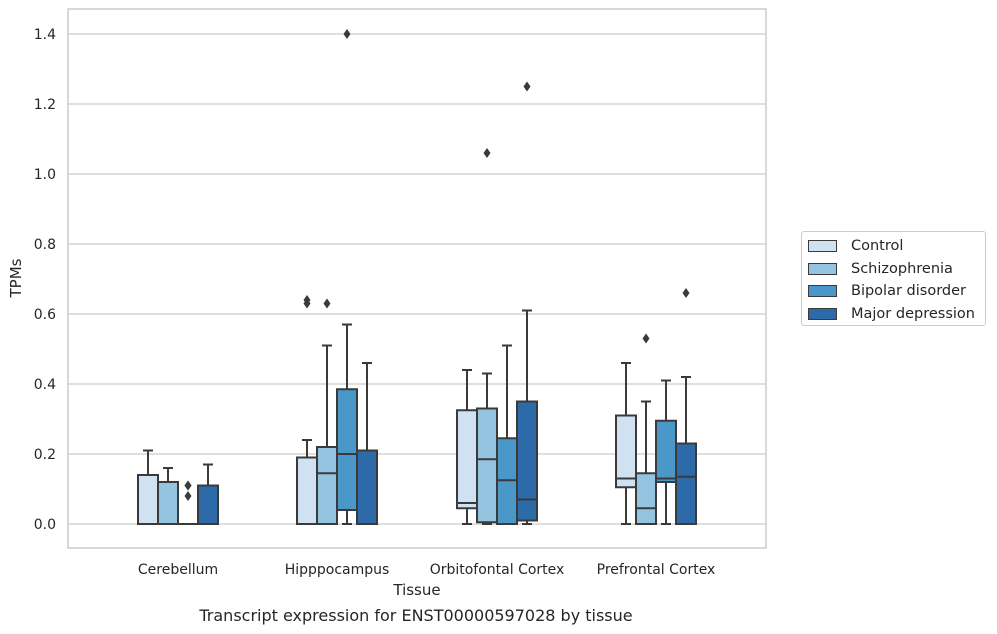 This screenshot has width=997, height=634. I want to click on y-tick-label: 0.6, so click(45, 315).